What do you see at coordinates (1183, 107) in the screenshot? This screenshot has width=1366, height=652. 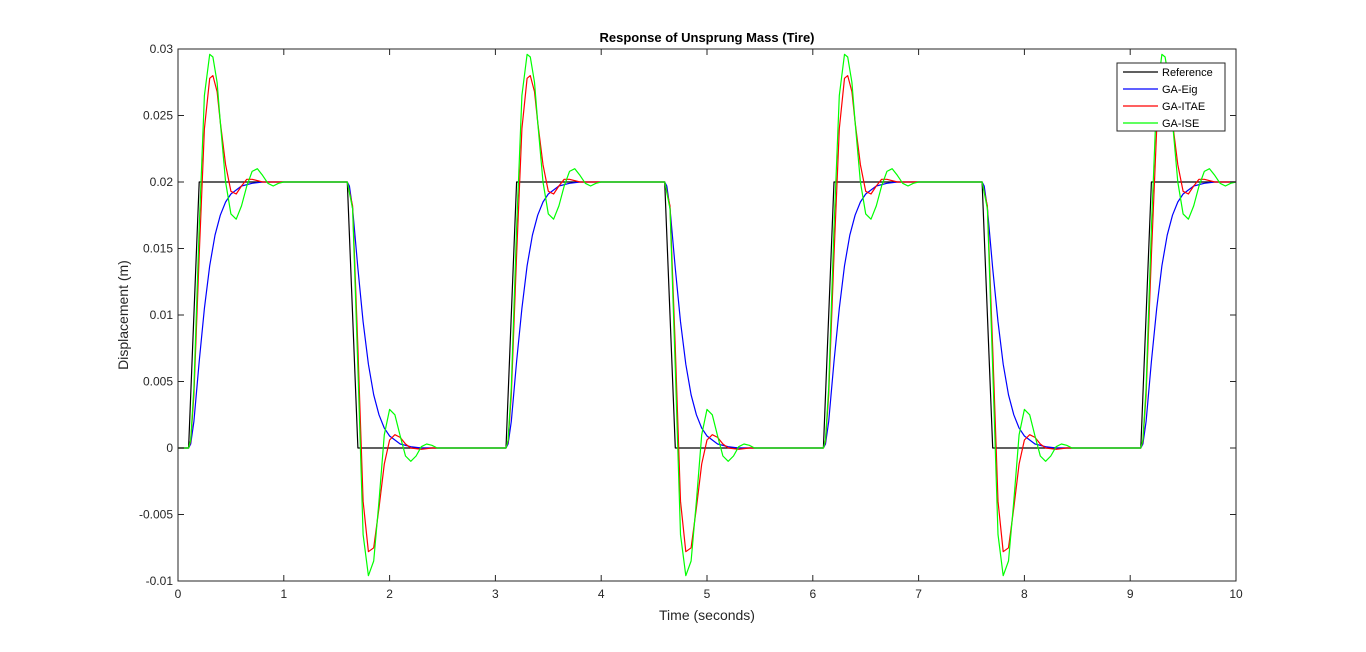 I see `legend-label-ga-itae: GA-ITAE` at bounding box center [1183, 107].